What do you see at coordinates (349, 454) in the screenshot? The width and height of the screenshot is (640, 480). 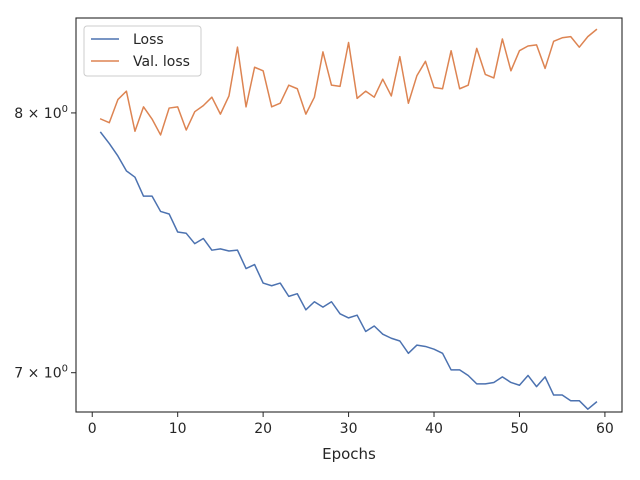 I see `x-axis-label: Epochs` at bounding box center [349, 454].